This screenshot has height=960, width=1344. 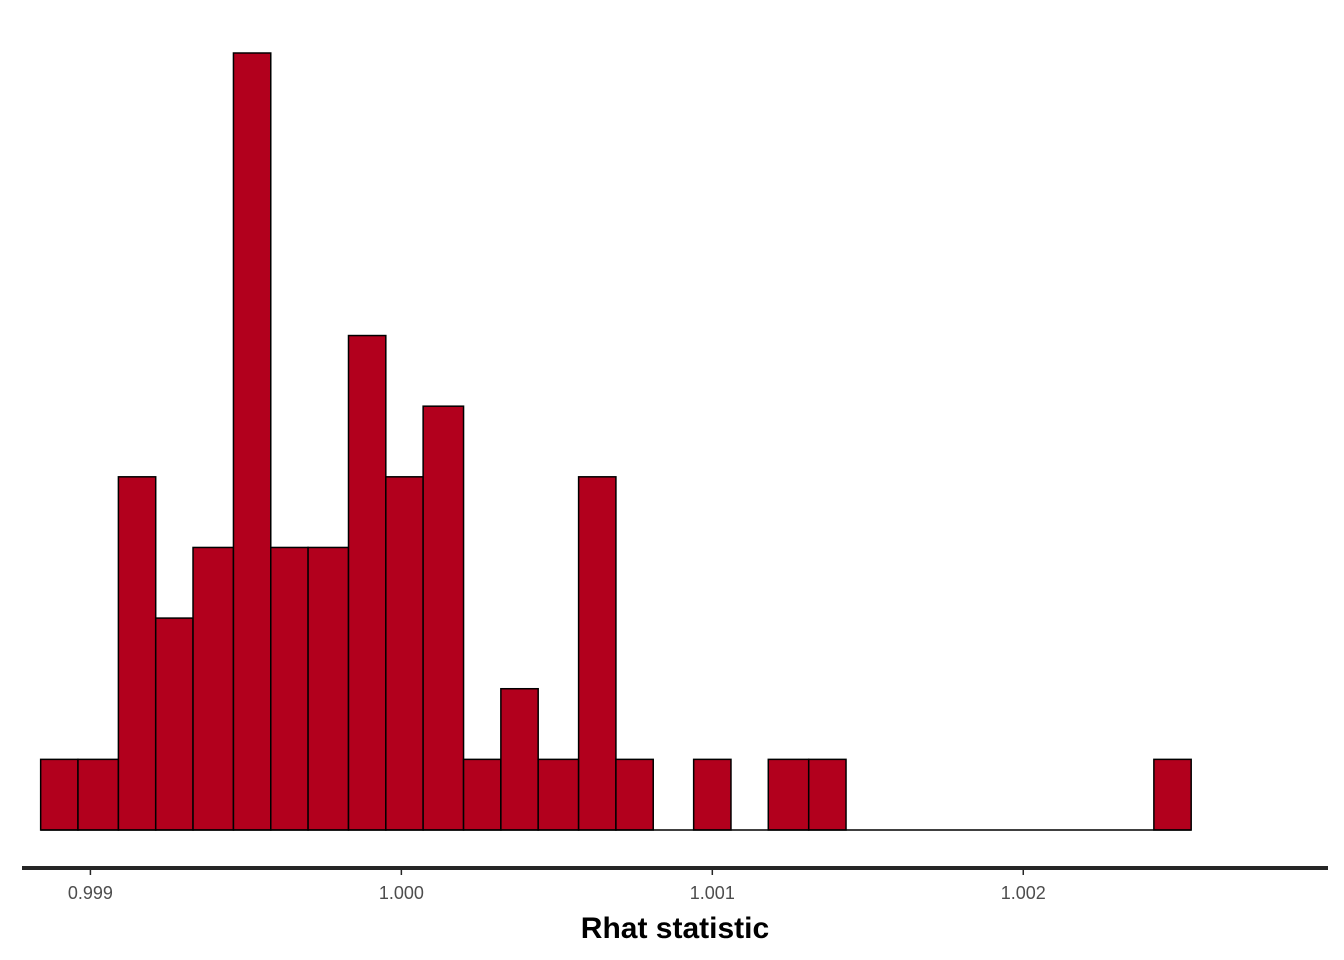 What do you see at coordinates (557, 885) in the screenshot?
I see `x-axis-ticks: 0.999 1.000 1.001 1.002` at bounding box center [557, 885].